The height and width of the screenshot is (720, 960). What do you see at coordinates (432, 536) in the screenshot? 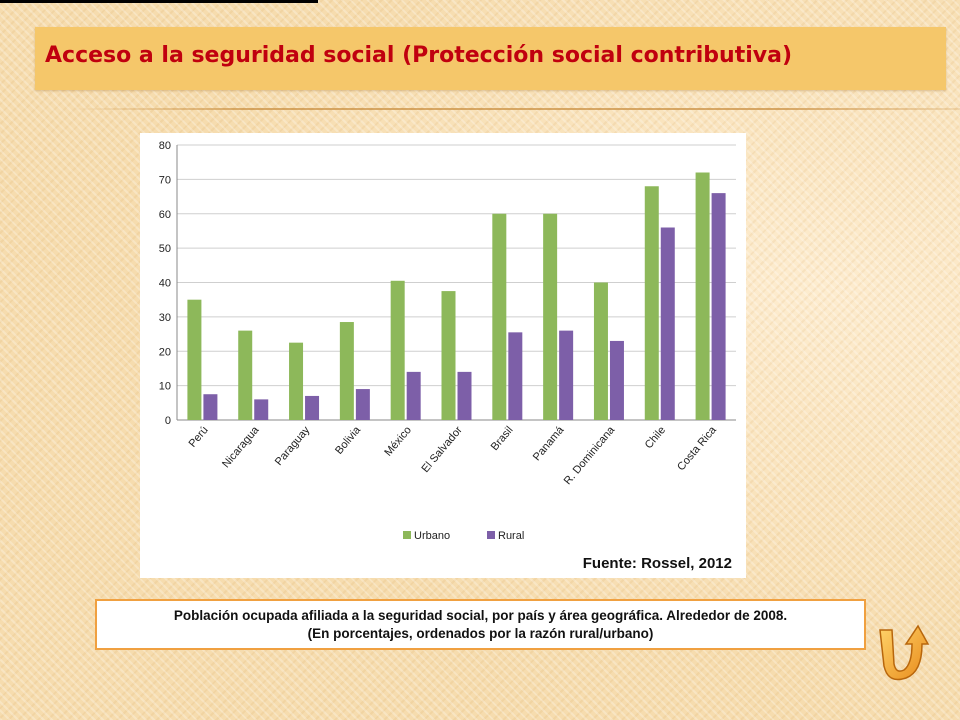
I see `legend-label-urbano: Urbano` at bounding box center [432, 536].